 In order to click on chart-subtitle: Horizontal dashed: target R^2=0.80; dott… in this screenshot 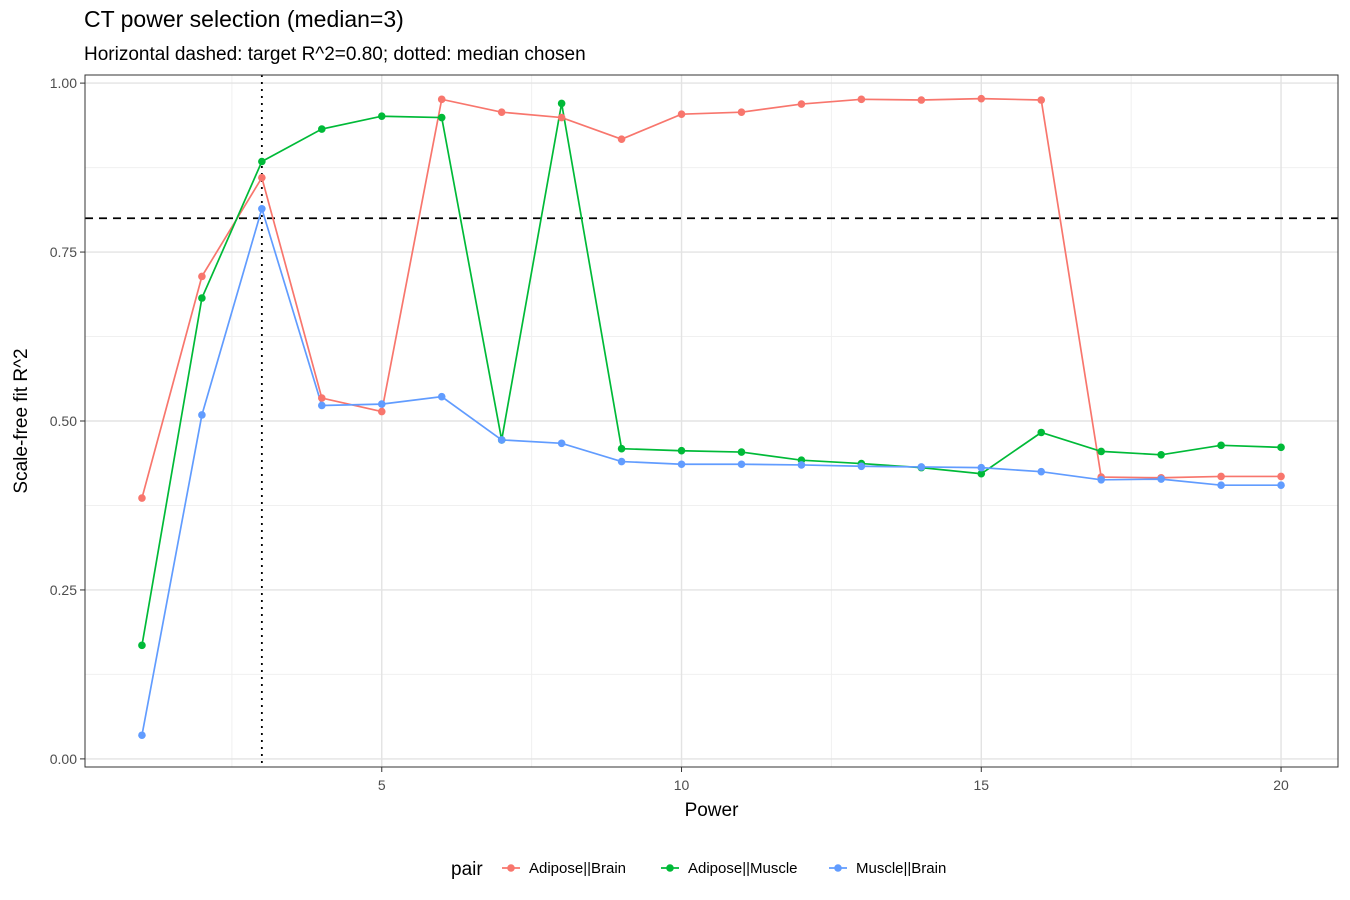, I will do `click(335, 54)`.